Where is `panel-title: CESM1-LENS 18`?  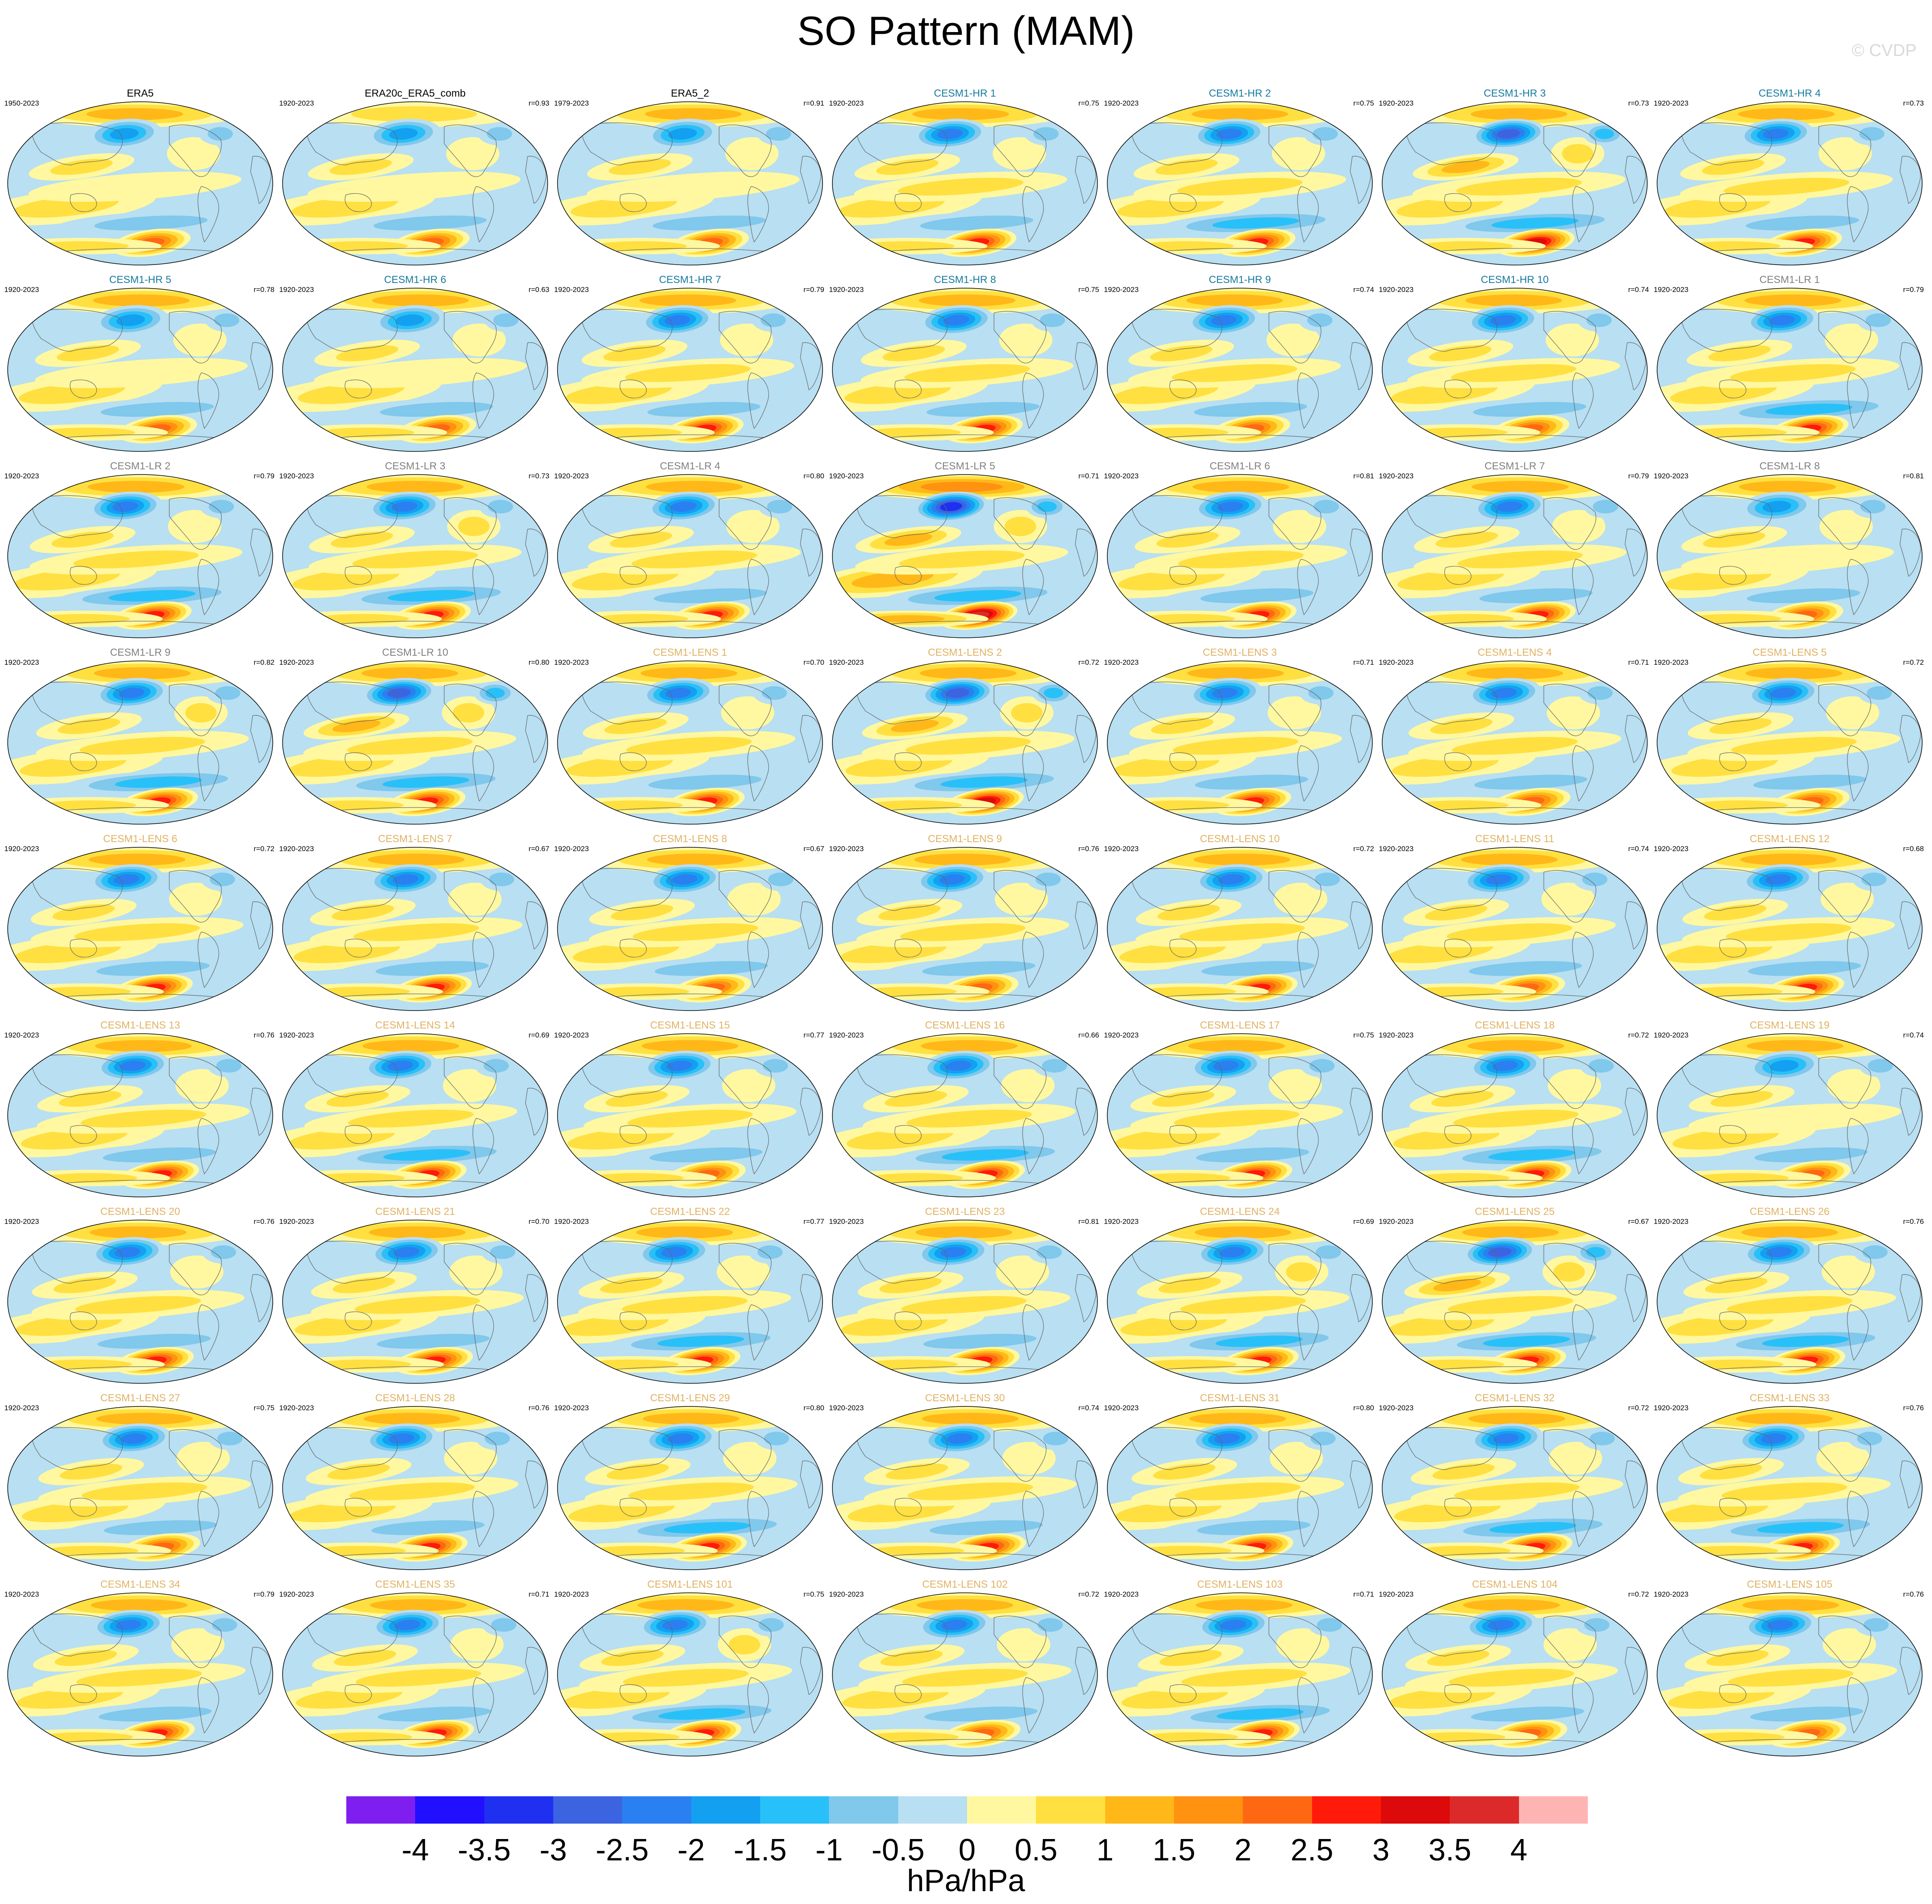 panel-title: CESM1-LENS 18 is located at coordinates (1515, 1025).